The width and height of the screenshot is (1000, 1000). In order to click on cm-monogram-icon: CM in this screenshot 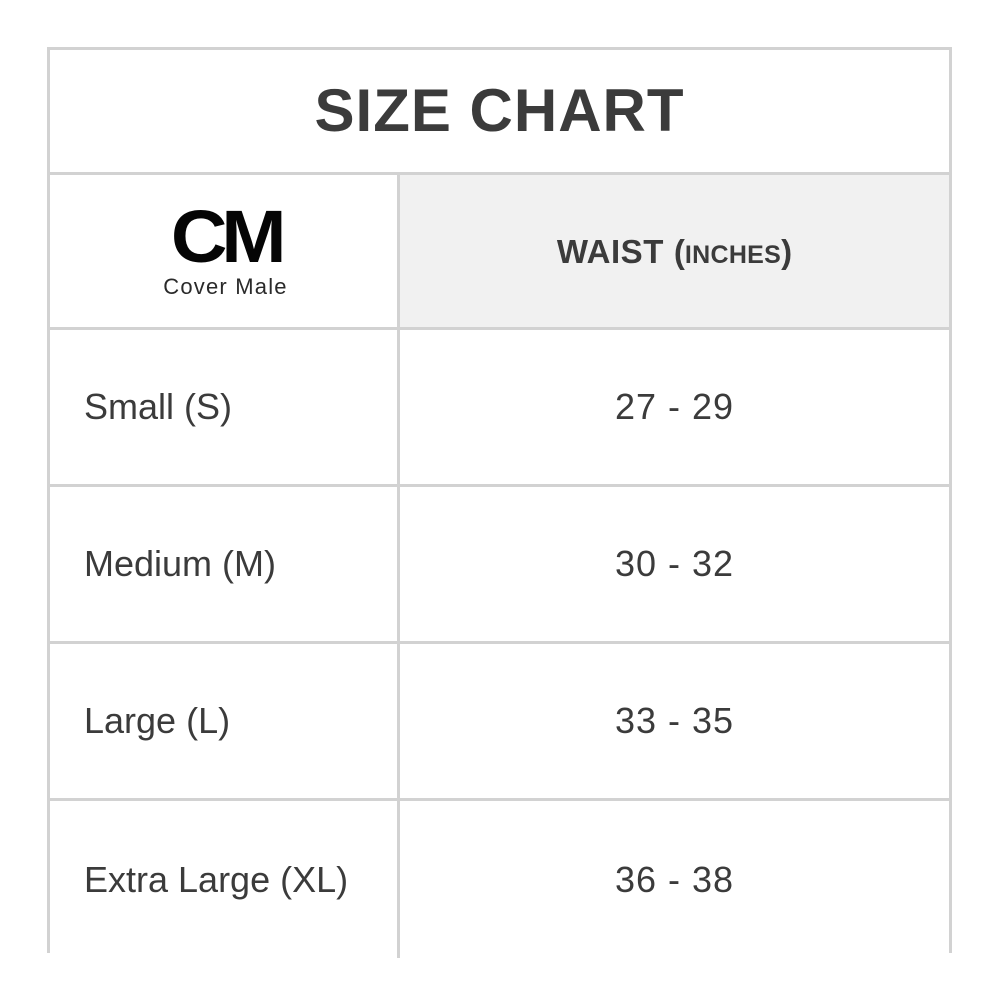, I will do `click(228, 237)`.